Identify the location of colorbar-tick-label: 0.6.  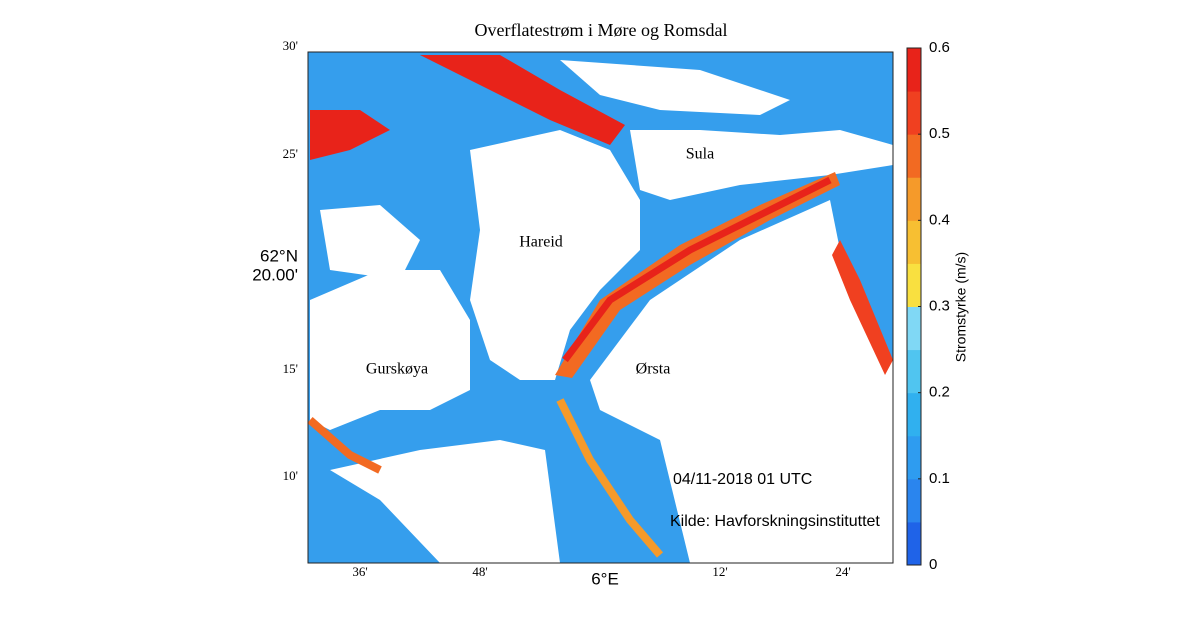
(939, 47).